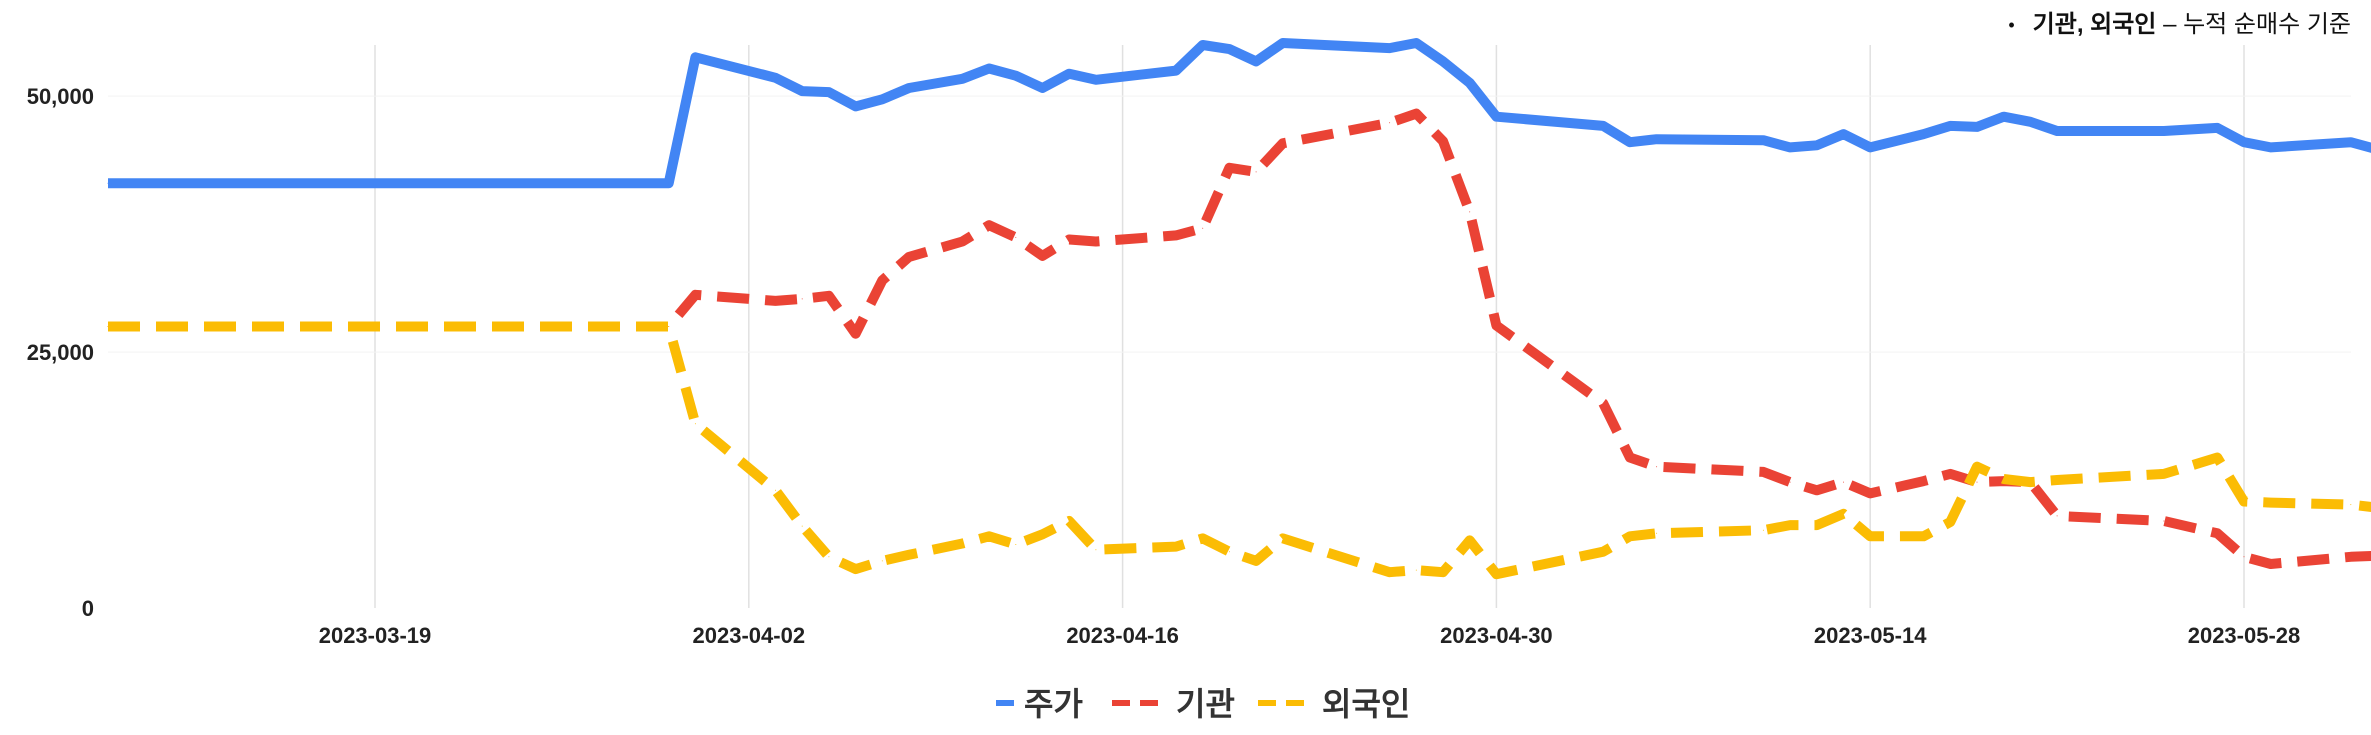 This screenshot has width=2371, height=735. I want to click on y-tick-label-25000: 25,000, so click(60, 352).